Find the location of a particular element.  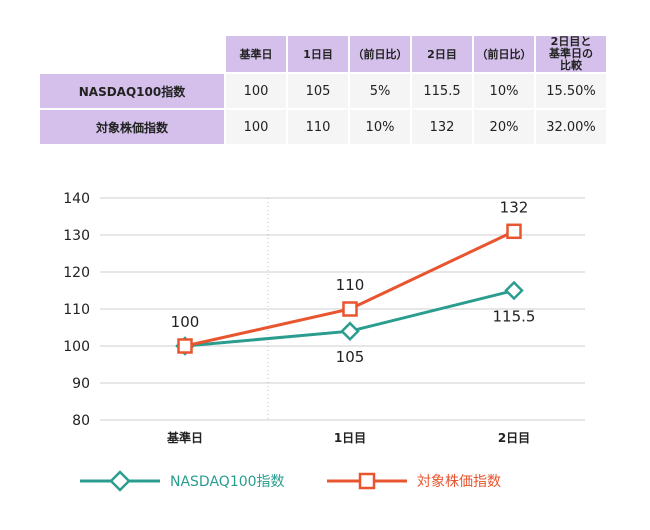

data-label: 115.5 is located at coordinates (514, 317).